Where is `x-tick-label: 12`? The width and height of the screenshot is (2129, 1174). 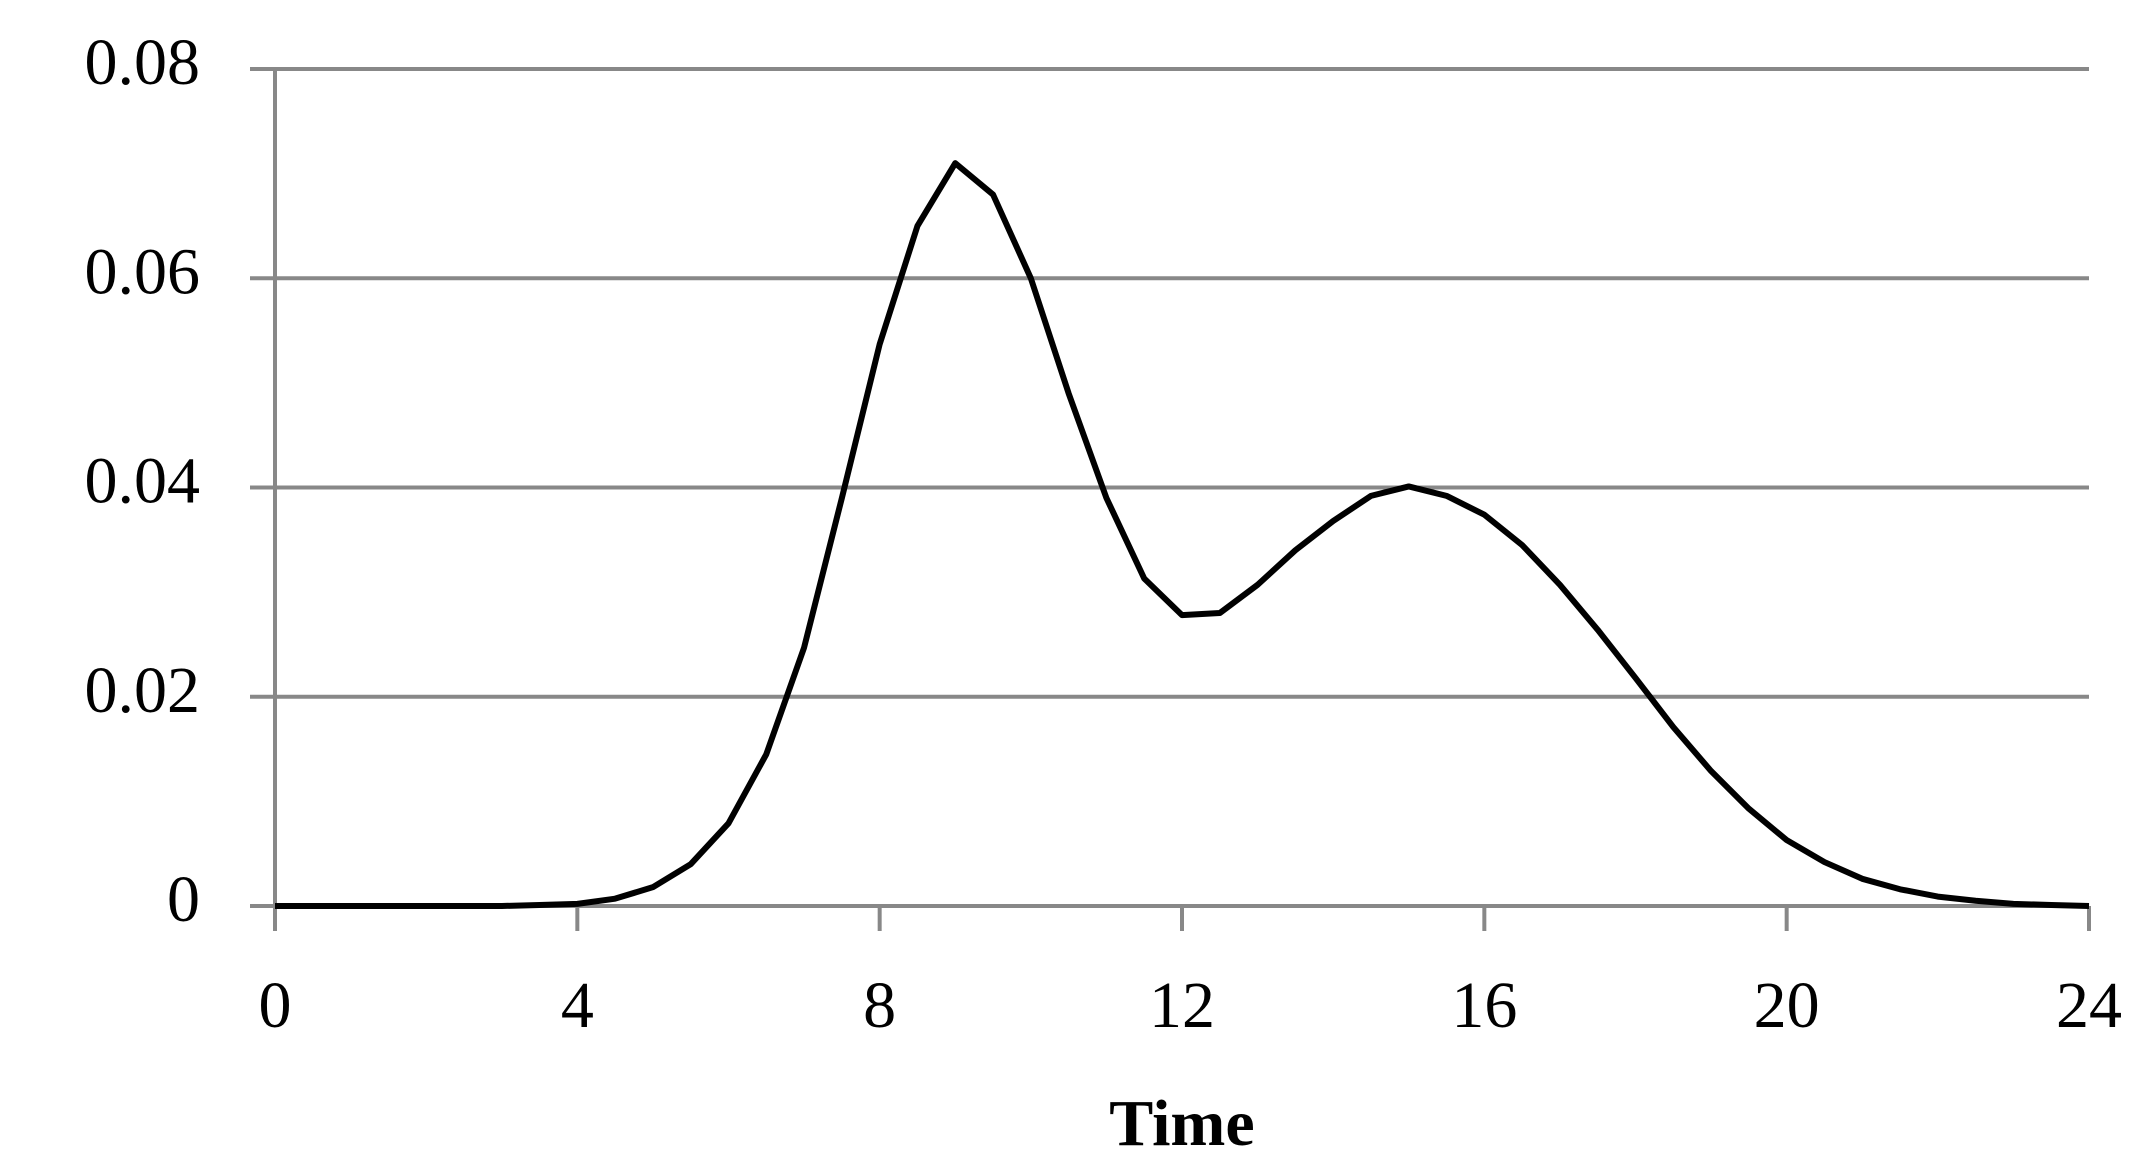
x-tick-label: 12 is located at coordinates (1182, 1005).